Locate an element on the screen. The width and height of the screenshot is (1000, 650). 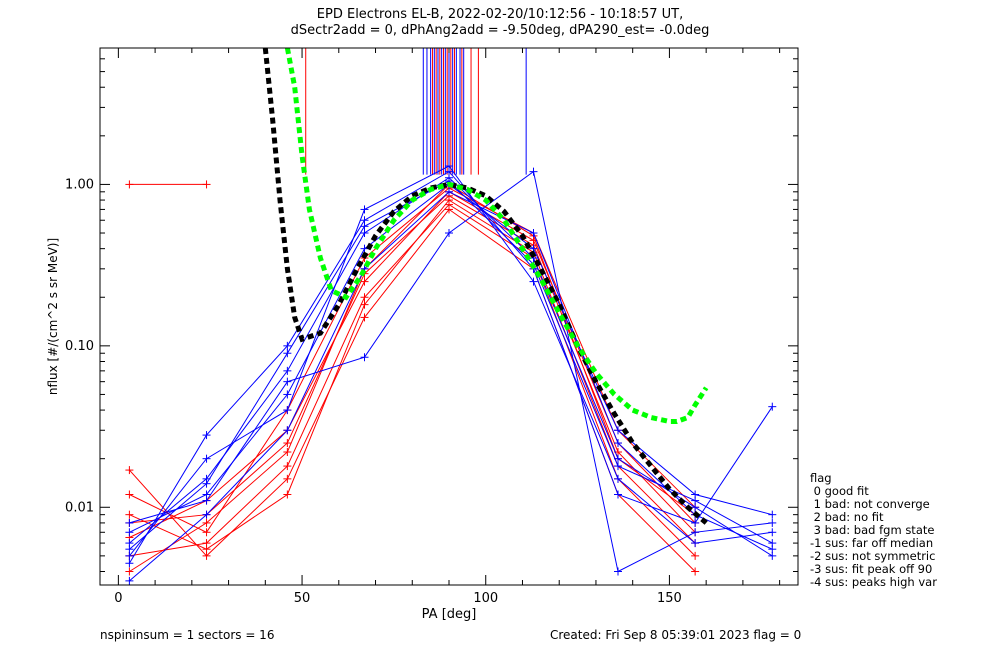
y-tick-label: 1.00 is located at coordinates (79, 184).